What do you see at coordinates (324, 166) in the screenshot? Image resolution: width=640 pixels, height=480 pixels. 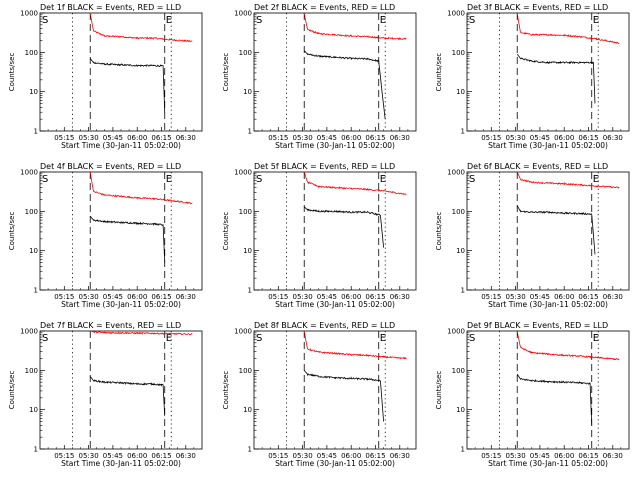 I see `panel-title: Det 5f BLACK = Events, RED = LLD` at bounding box center [324, 166].